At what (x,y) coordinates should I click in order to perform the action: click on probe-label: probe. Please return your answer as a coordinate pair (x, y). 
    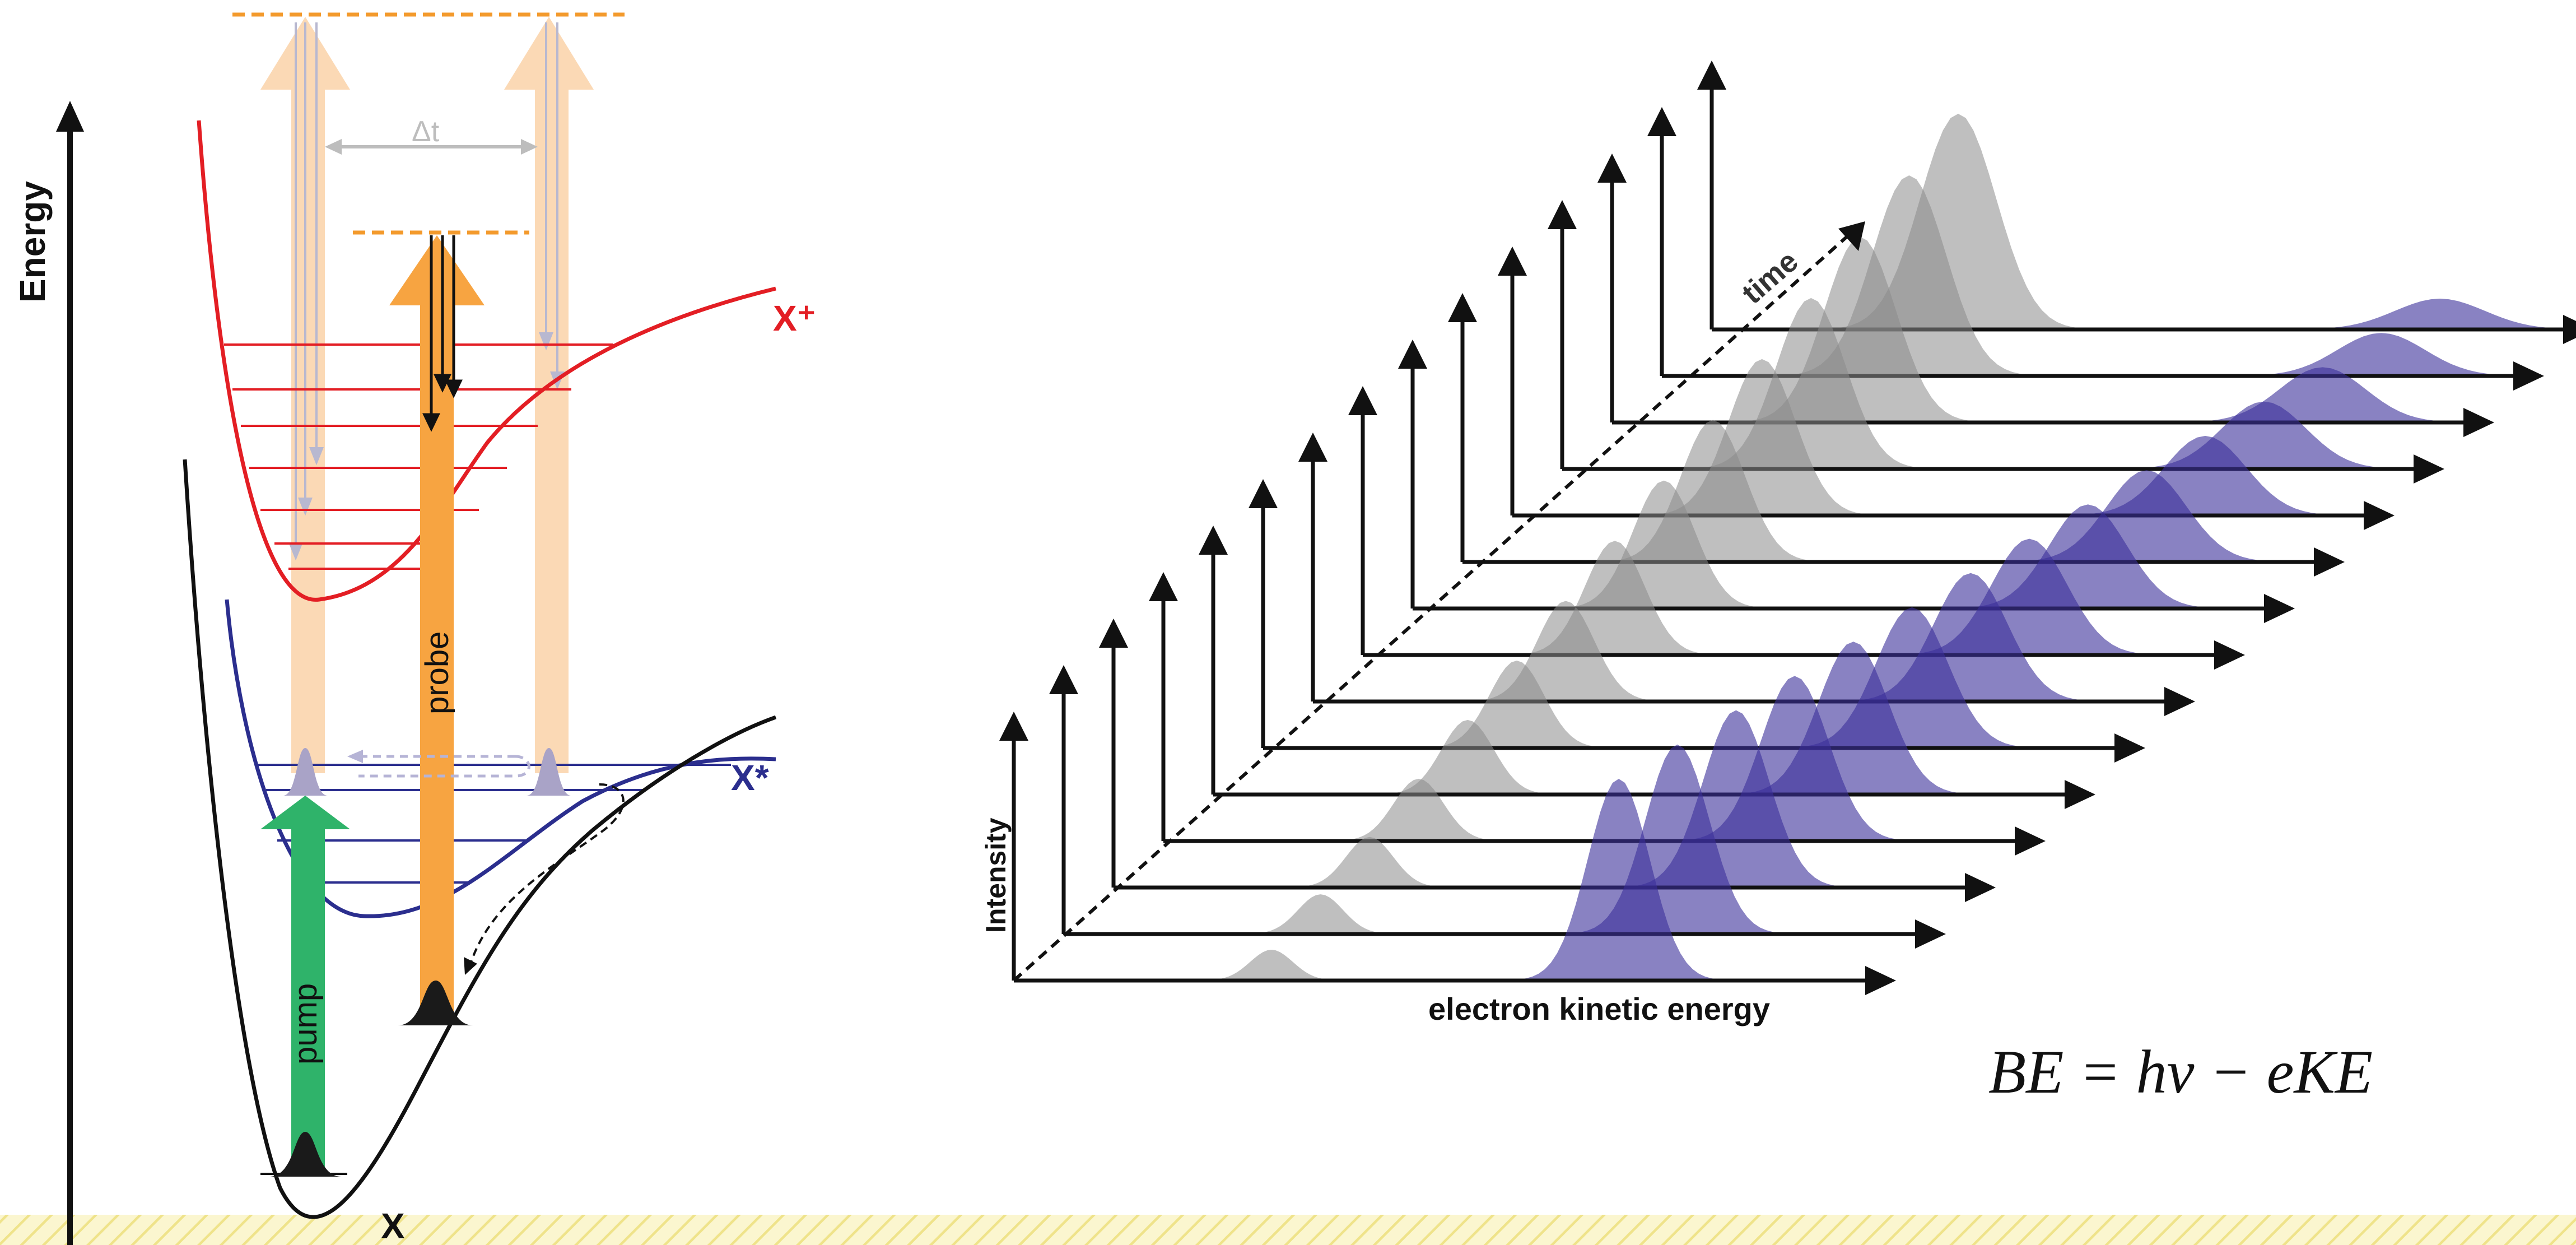
    Looking at the image, I should click on (437, 672).